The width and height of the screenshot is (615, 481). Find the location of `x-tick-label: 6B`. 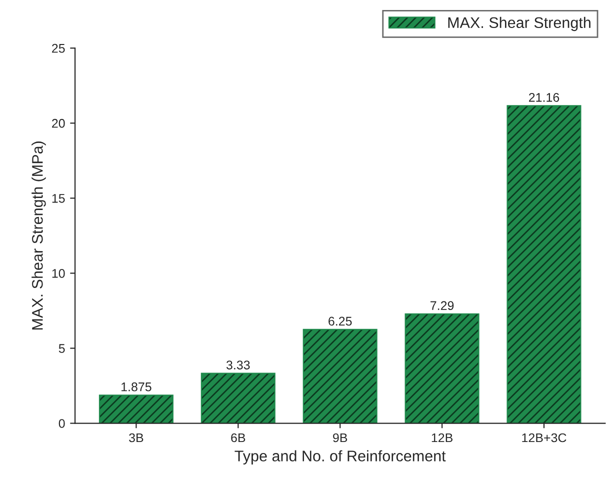

x-tick-label: 6B is located at coordinates (238, 437).